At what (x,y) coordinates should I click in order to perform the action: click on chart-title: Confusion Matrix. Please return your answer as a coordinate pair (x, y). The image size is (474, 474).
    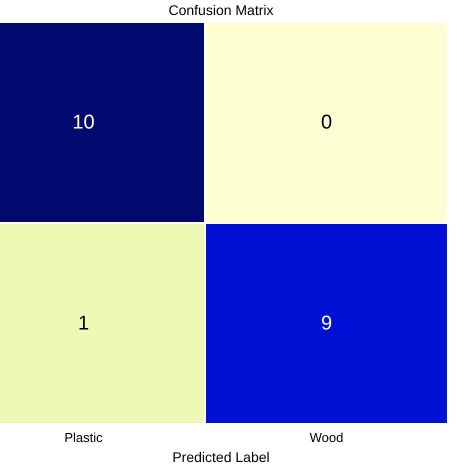
    Looking at the image, I should click on (221, 10).